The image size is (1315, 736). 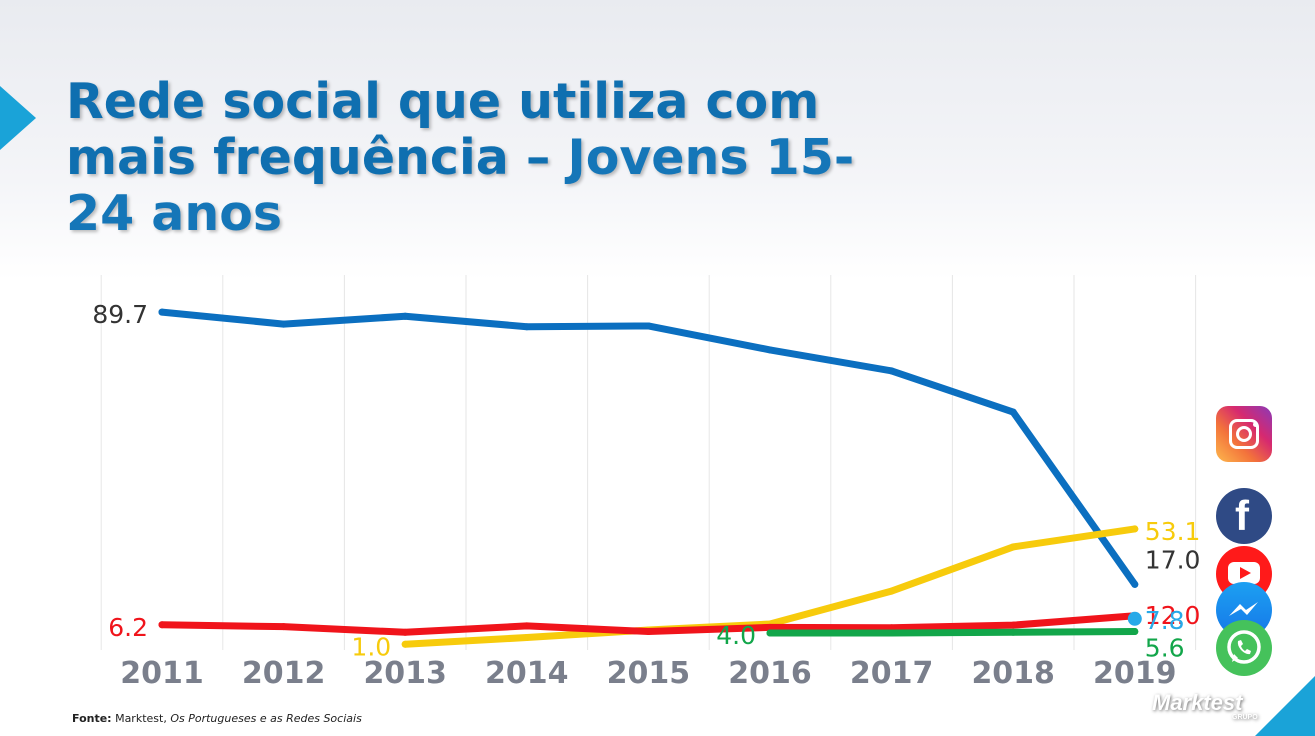 I want to click on x-tick-label: 2014, so click(x=527, y=673).